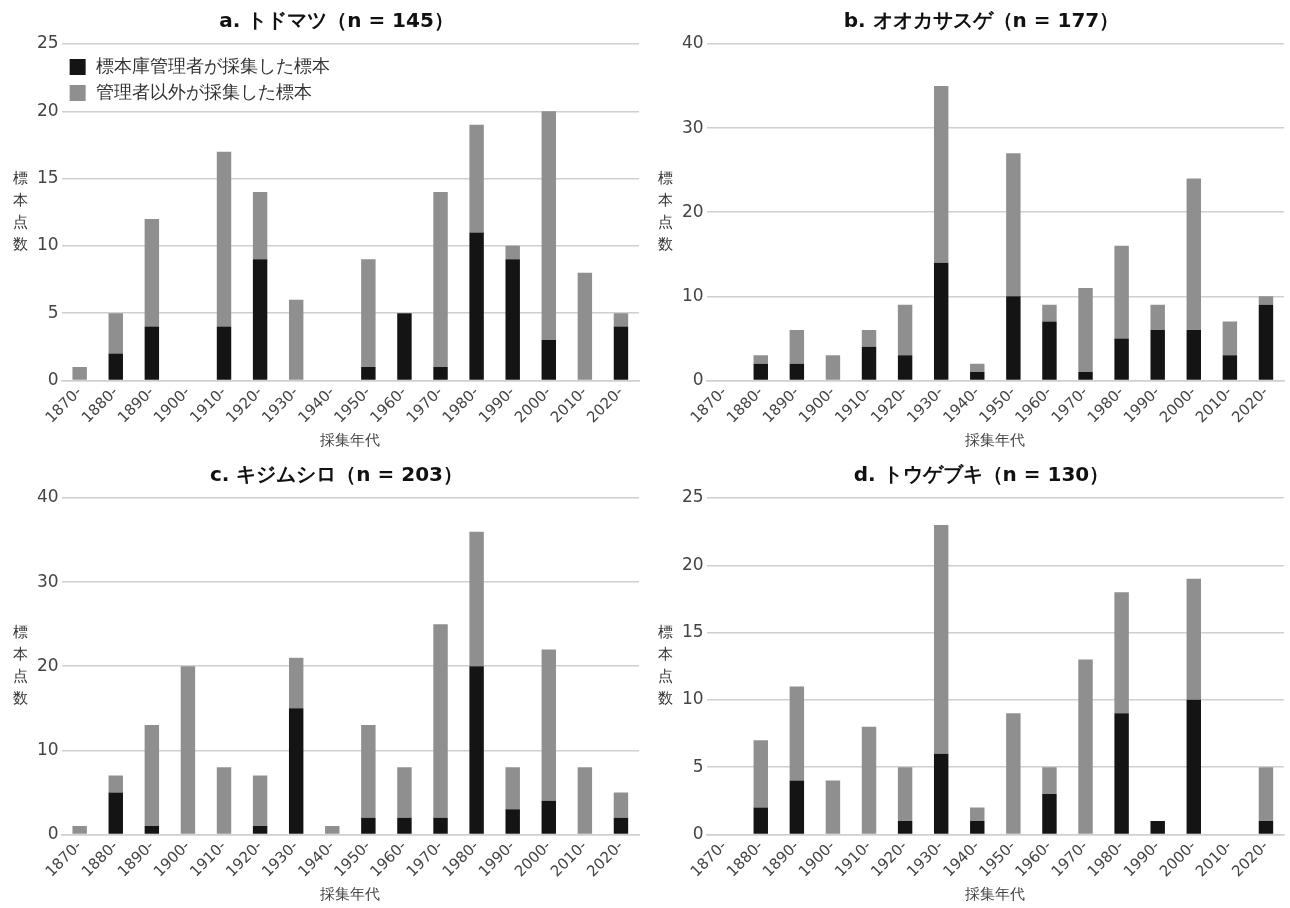  What do you see at coordinates (47, 42) in the screenshot?
I see `y-tick-label: 25` at bounding box center [47, 42].